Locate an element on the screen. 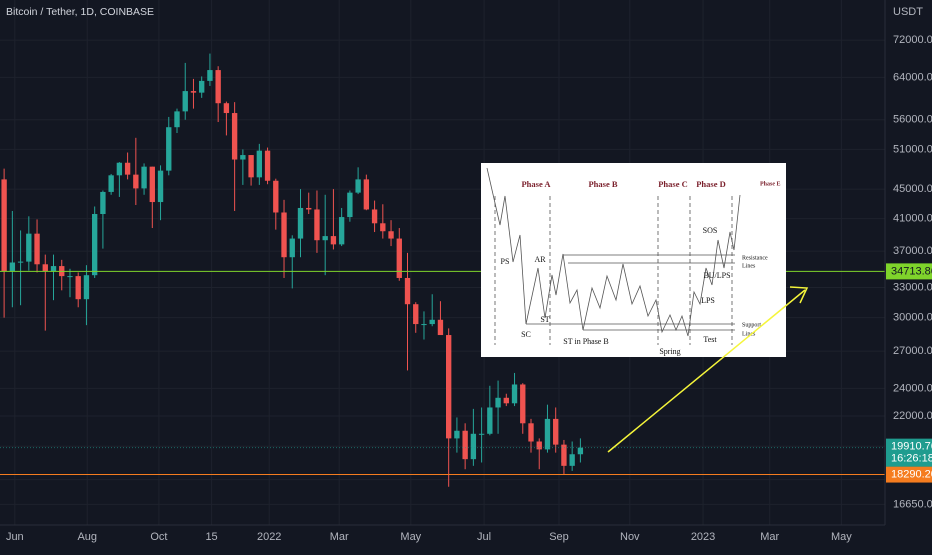 This screenshot has width=932, height=555. inset-label: Spring is located at coordinates (669, 351).